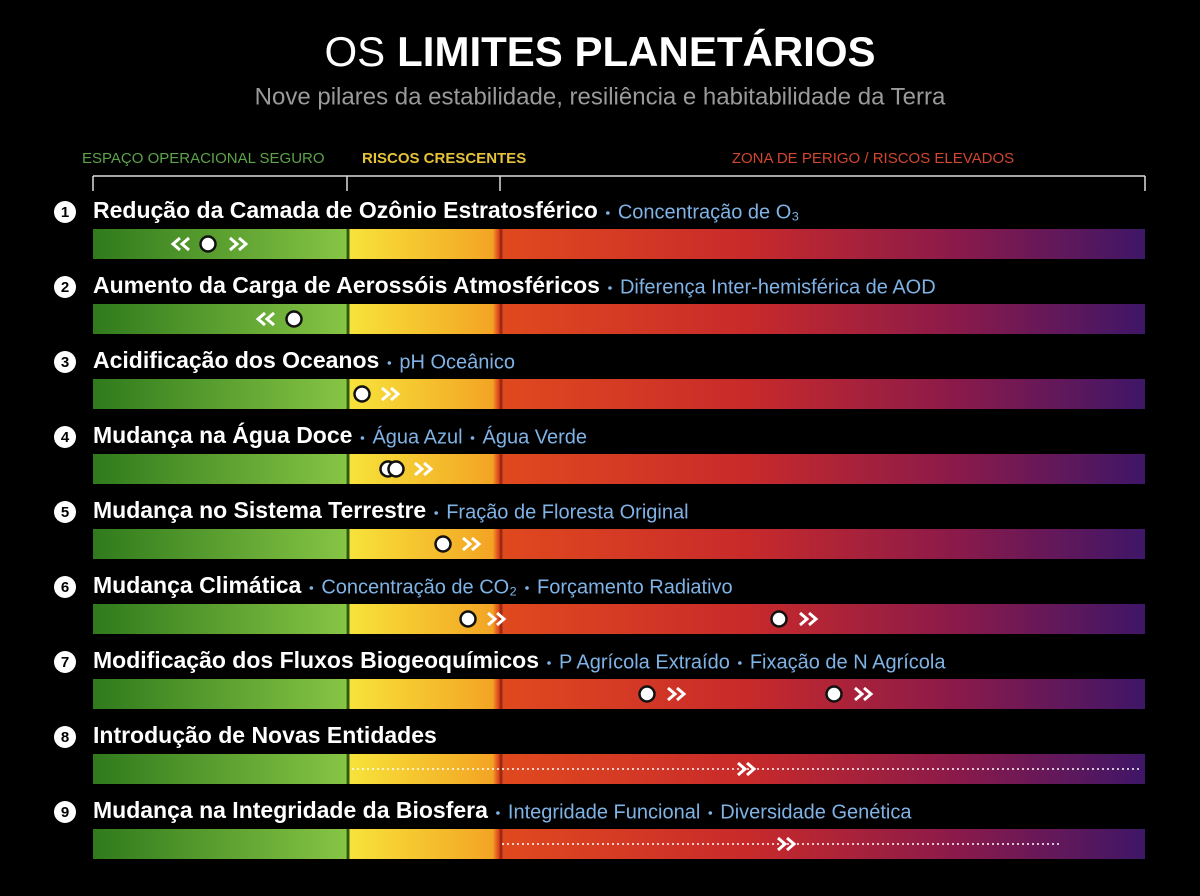  What do you see at coordinates (636, 51) in the screenshot?
I see `title-bold: LIMITES PLANETÁRIOS` at bounding box center [636, 51].